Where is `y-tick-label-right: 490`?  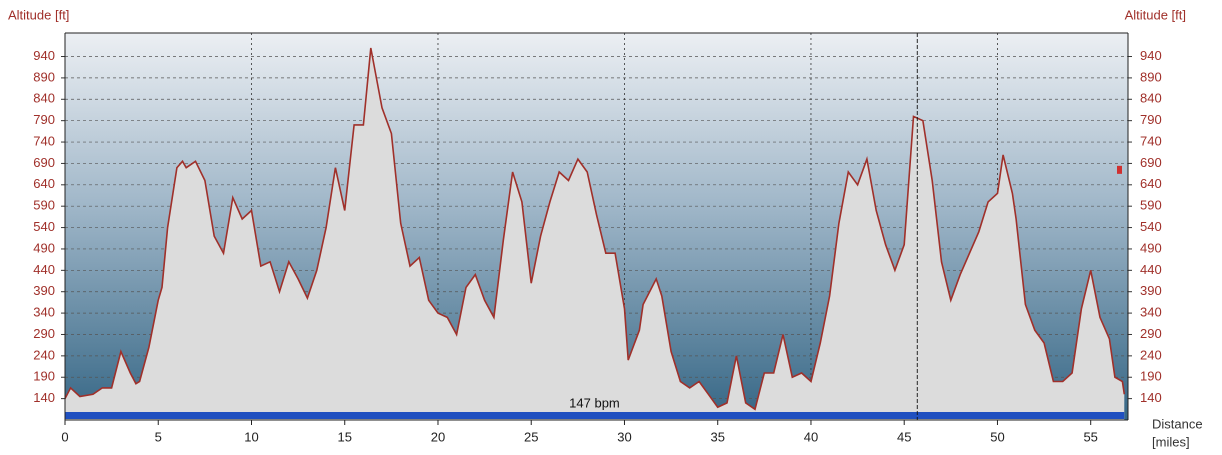
y-tick-label-right: 490 is located at coordinates (1151, 247).